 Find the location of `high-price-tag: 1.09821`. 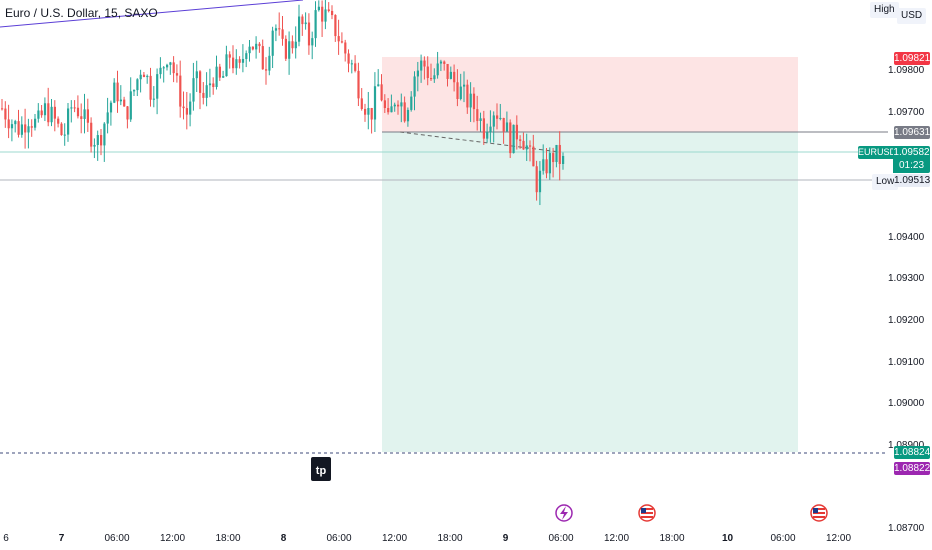

high-price-tag: 1.09821 is located at coordinates (912, 58).